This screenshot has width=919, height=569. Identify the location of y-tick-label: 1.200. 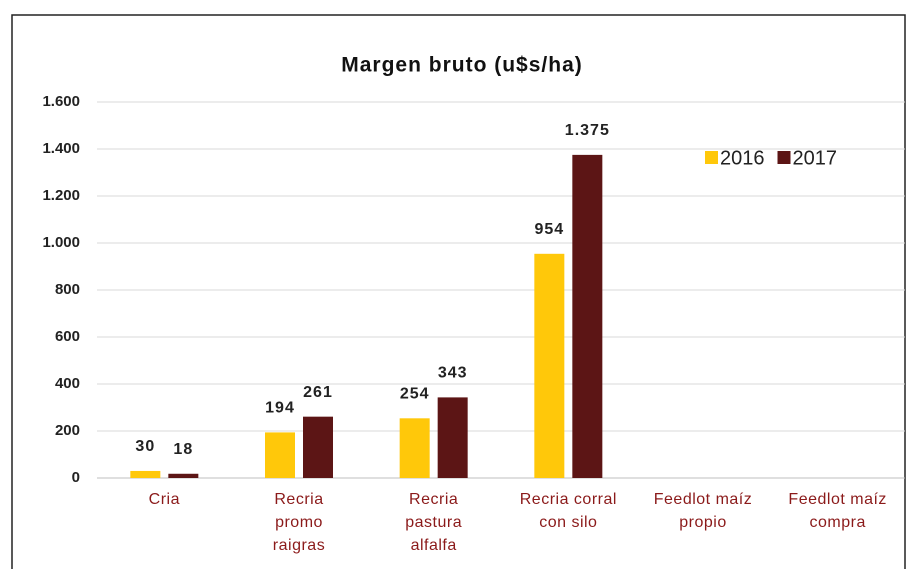
(61, 195).